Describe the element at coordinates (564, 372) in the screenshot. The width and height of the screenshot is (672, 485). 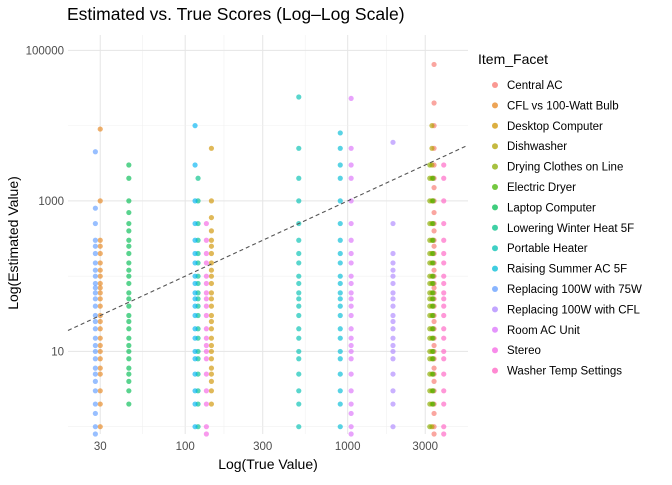
I see `legend-label: Washer Temp Settings` at that location.